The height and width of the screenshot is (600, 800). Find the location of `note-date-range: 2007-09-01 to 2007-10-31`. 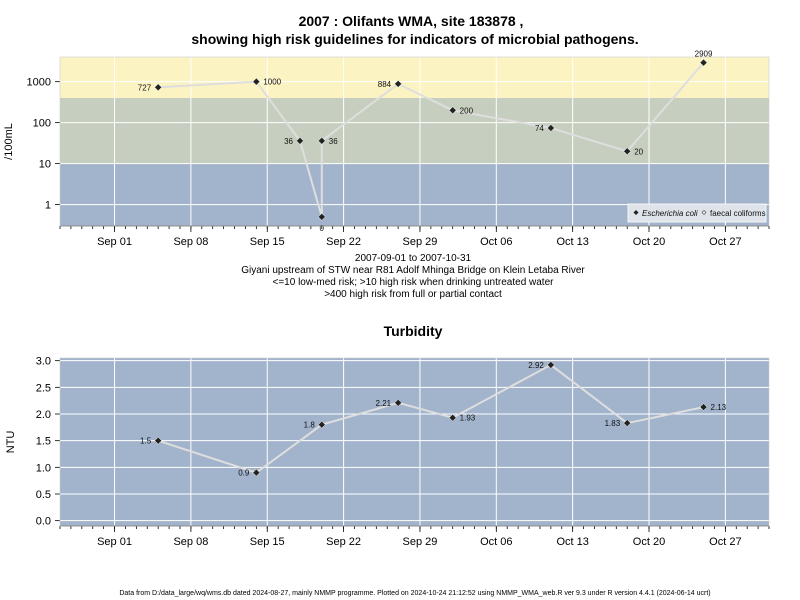

note-date-range: 2007-09-01 to 2007-10-31 is located at coordinates (413, 258).